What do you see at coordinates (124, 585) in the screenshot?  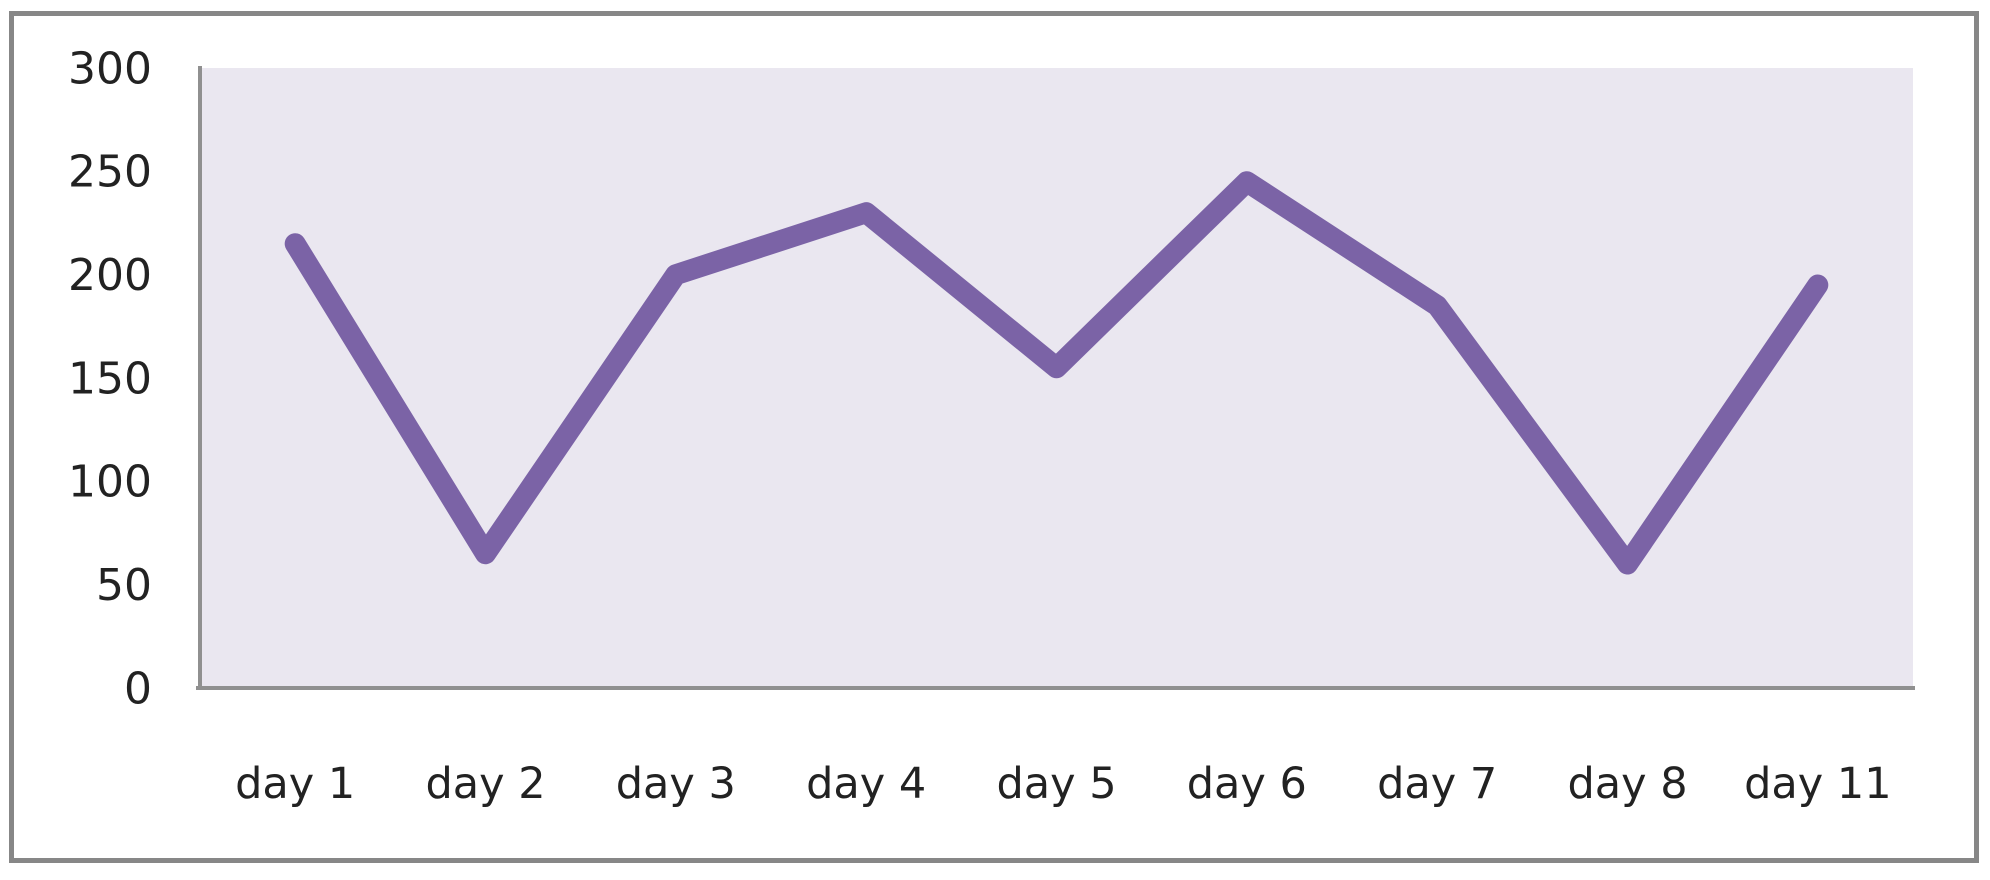 I see `y-tick-label: 50` at bounding box center [124, 585].